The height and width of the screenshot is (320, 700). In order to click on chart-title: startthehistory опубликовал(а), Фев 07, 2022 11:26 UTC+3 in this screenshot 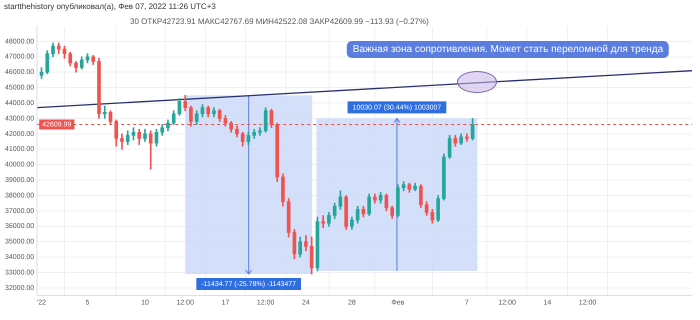, I will do `click(110, 6)`.